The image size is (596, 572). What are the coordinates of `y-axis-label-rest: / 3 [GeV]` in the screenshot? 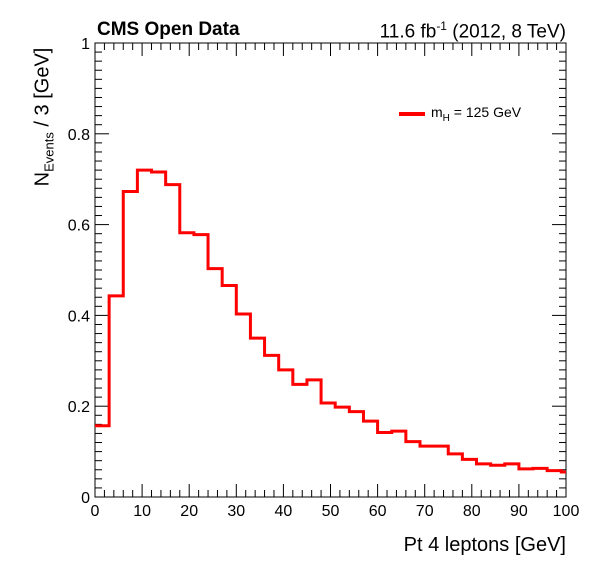 It's located at (42, 90).